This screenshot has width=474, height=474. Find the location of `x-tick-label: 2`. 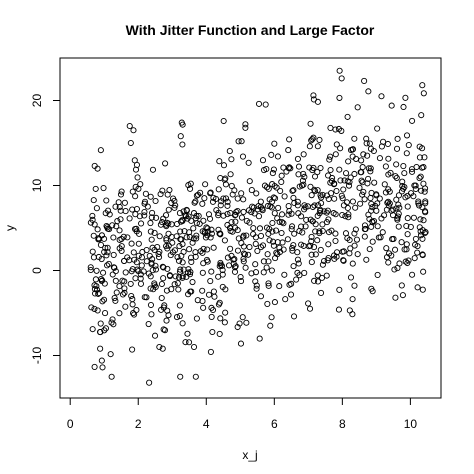

x-tick-label: 2 is located at coordinates (138, 424).